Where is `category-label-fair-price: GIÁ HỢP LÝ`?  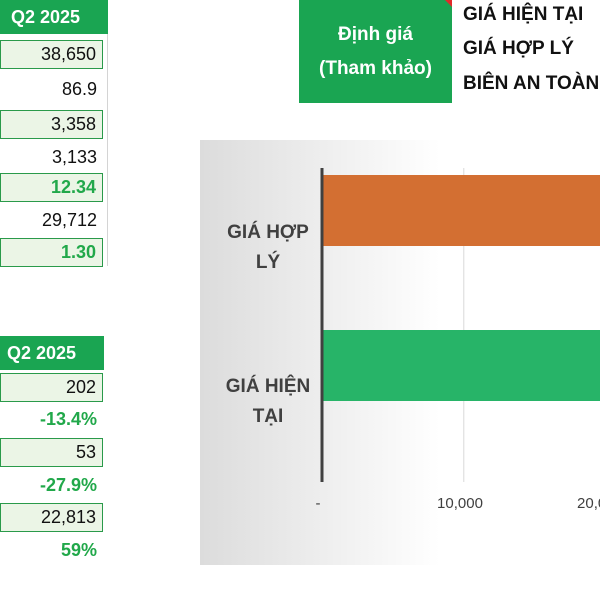 category-label-fair-price: GIÁ HỢP LÝ is located at coordinates (268, 248).